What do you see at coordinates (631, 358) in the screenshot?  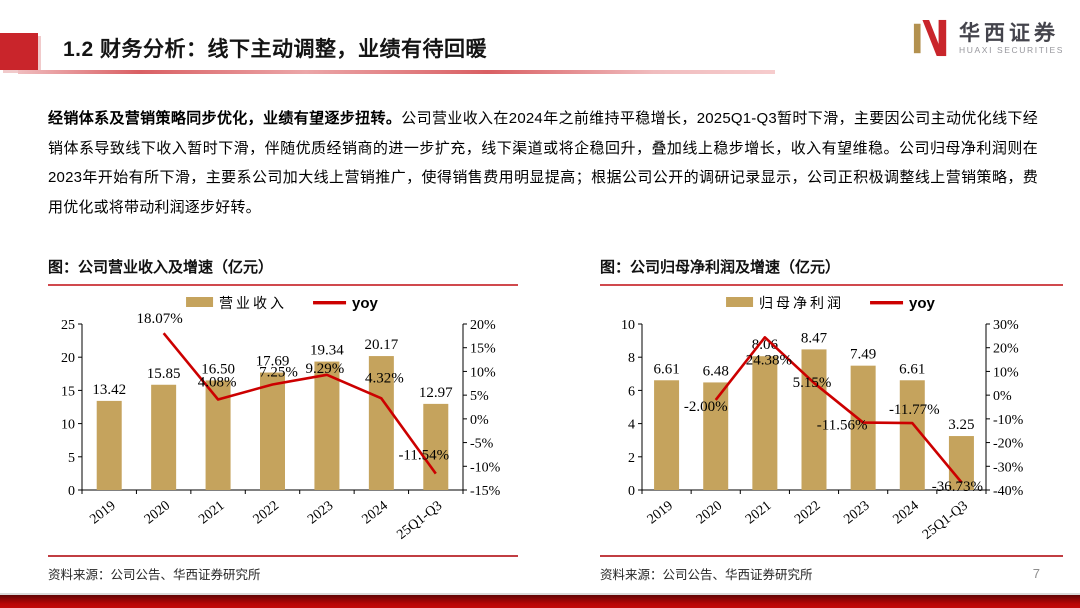 I see `left-axis-tick: 8` at bounding box center [631, 358].